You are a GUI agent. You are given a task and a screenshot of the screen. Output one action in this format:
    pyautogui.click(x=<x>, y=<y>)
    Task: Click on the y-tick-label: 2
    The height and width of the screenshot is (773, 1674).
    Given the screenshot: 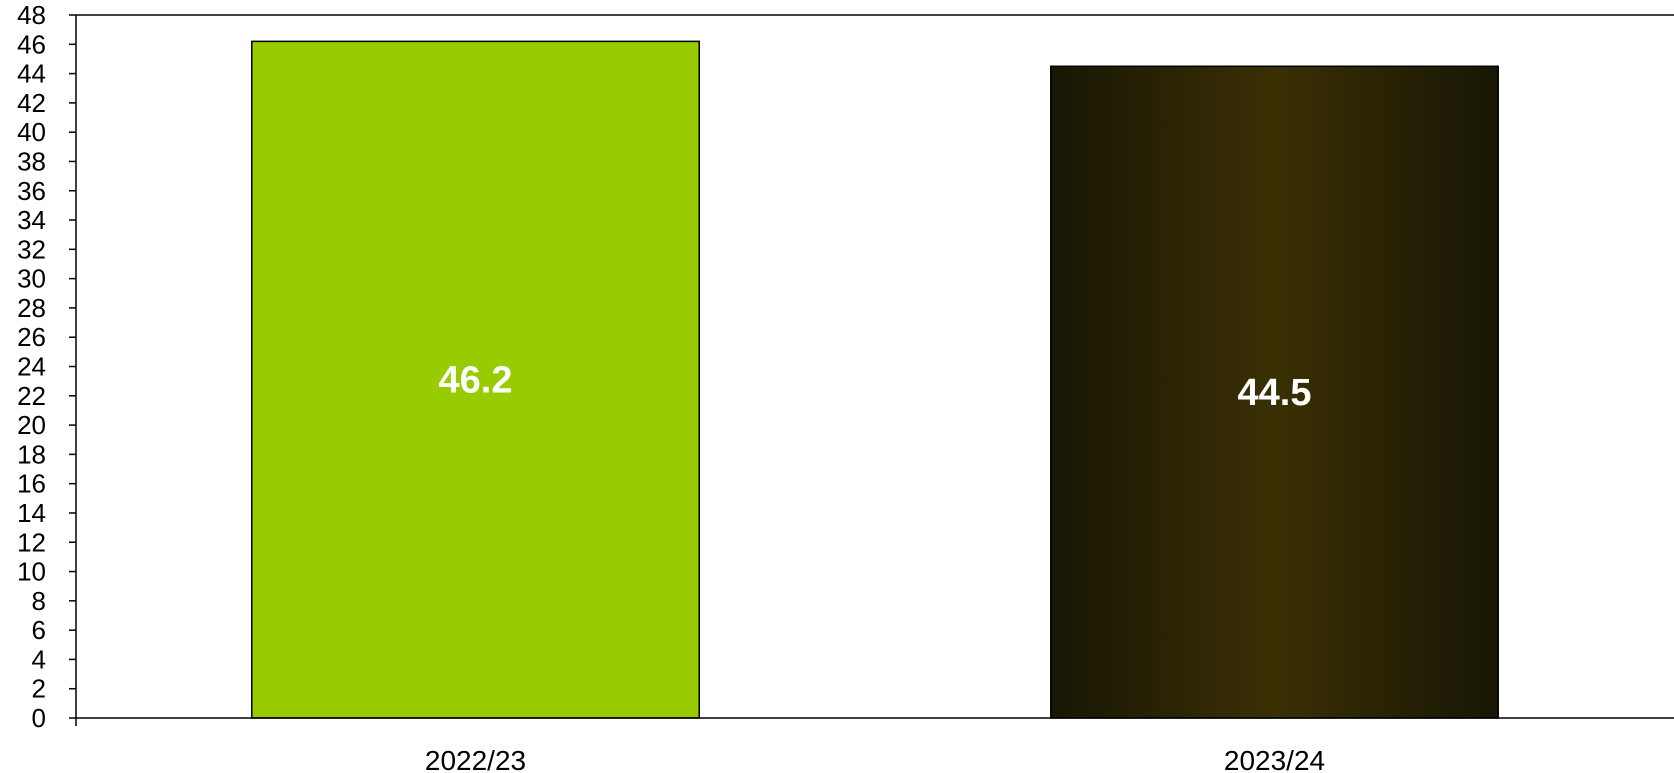 What is the action you would take?
    pyautogui.click(x=39, y=689)
    